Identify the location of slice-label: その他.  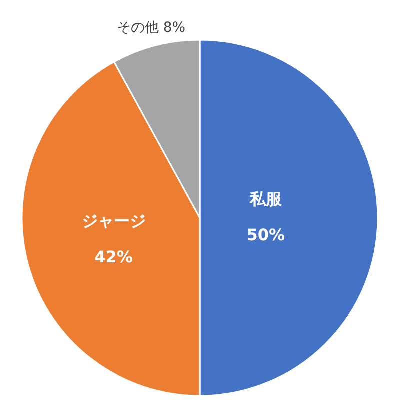
(137, 28).